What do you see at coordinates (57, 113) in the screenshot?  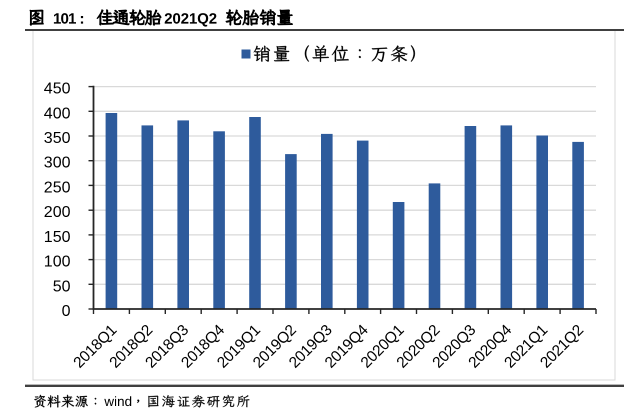 I see `svg-text: 400` at bounding box center [57, 113].